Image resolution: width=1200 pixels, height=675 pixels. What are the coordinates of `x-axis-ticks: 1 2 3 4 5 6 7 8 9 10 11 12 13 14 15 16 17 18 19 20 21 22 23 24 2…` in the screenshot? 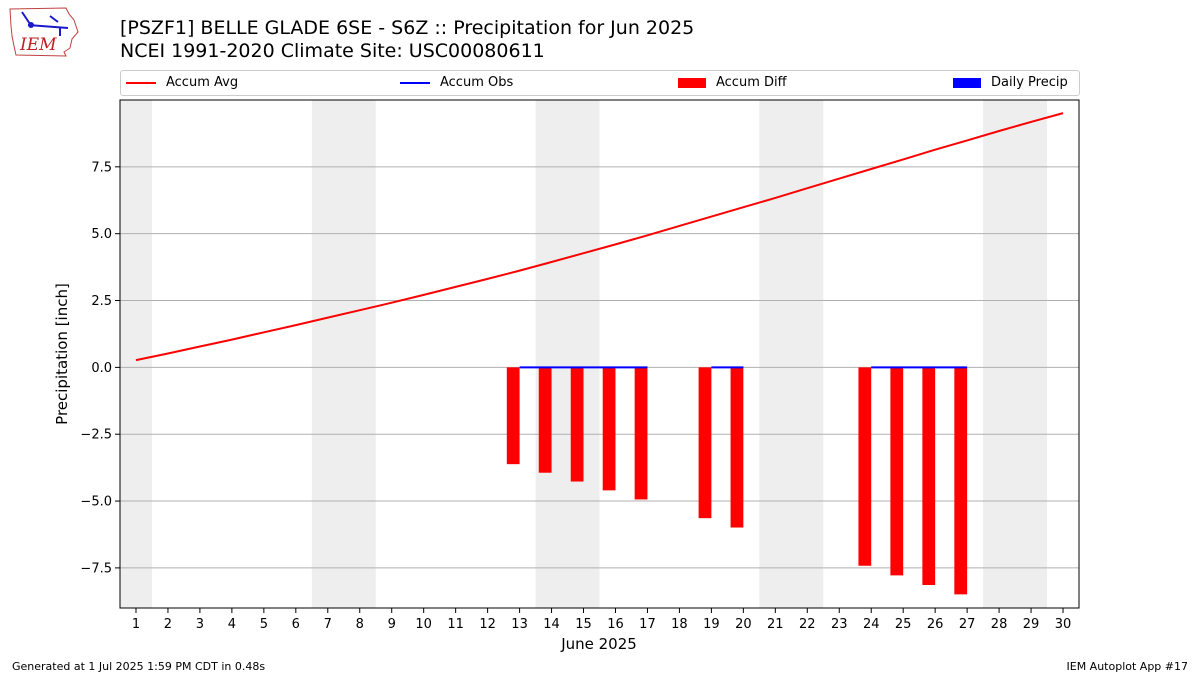 It's located at (601, 620).